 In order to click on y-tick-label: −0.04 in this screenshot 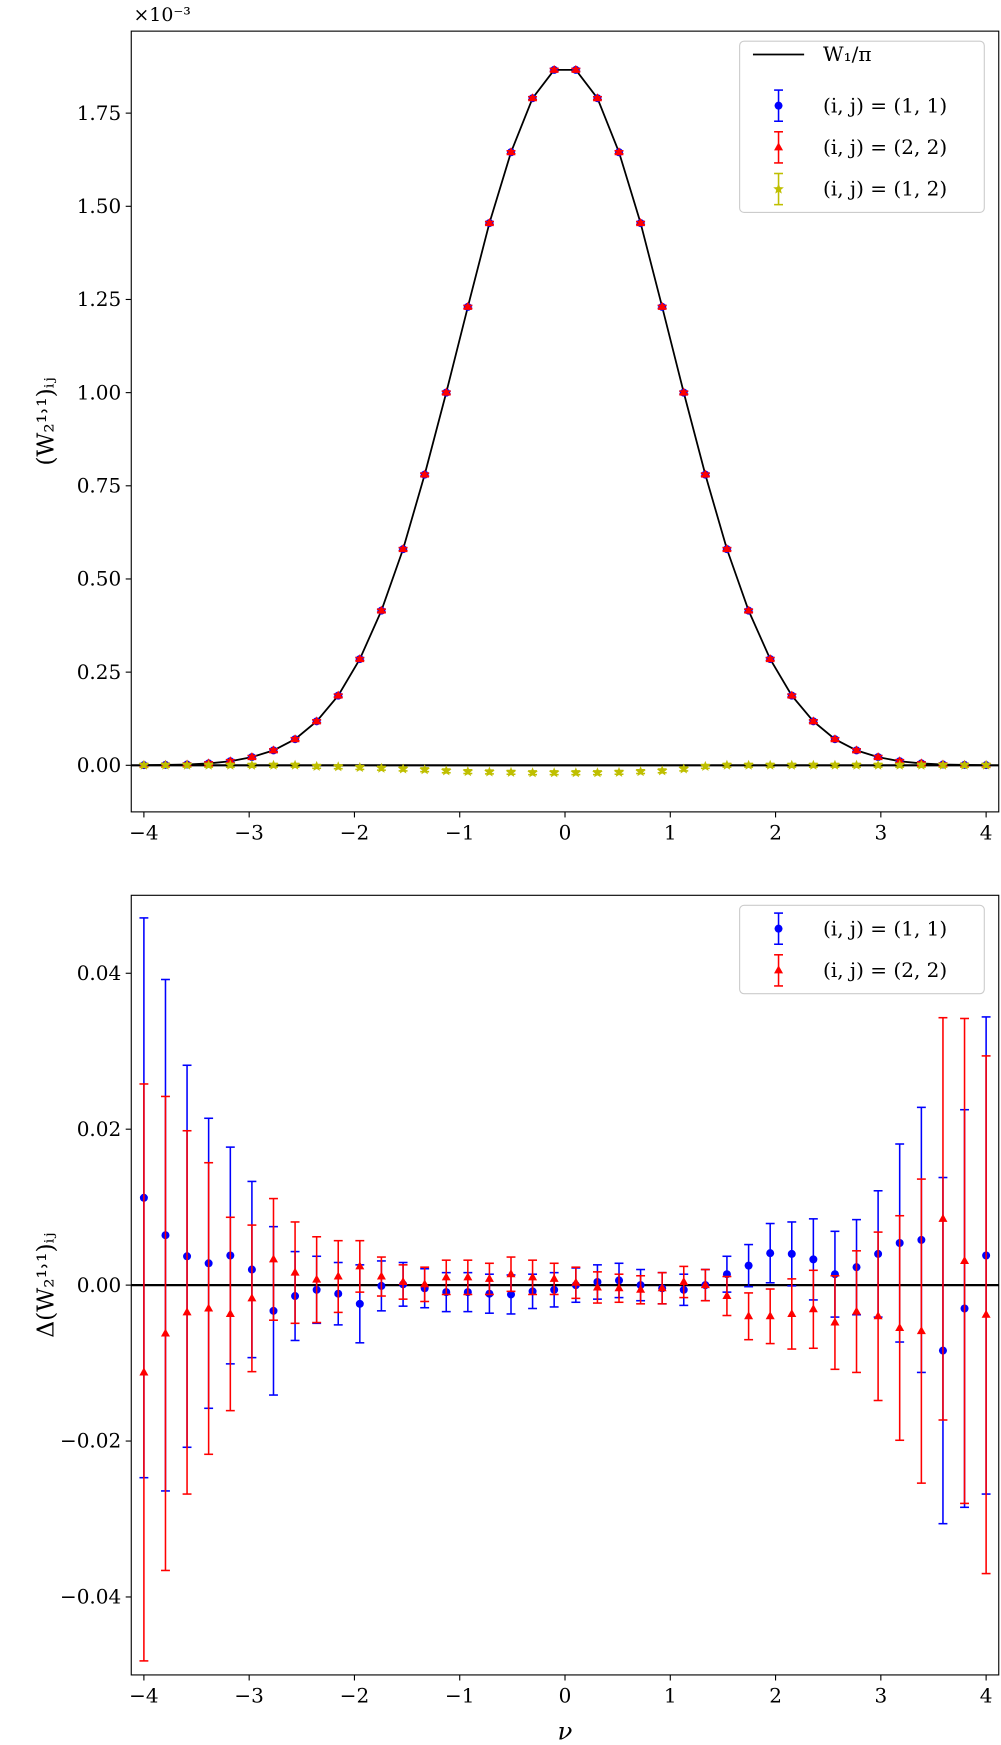, I will do `click(90, 1597)`.